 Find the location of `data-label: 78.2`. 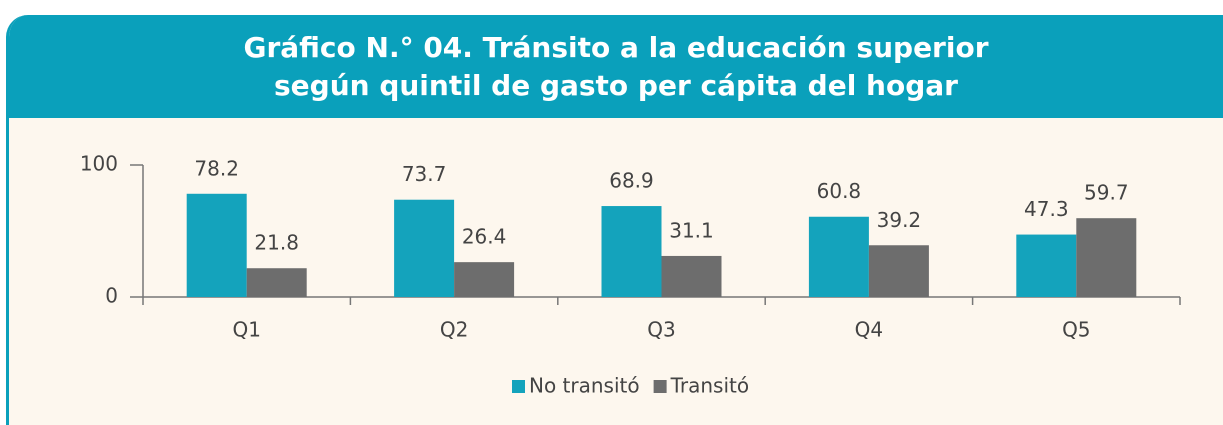

data-label: 78.2 is located at coordinates (216, 168).